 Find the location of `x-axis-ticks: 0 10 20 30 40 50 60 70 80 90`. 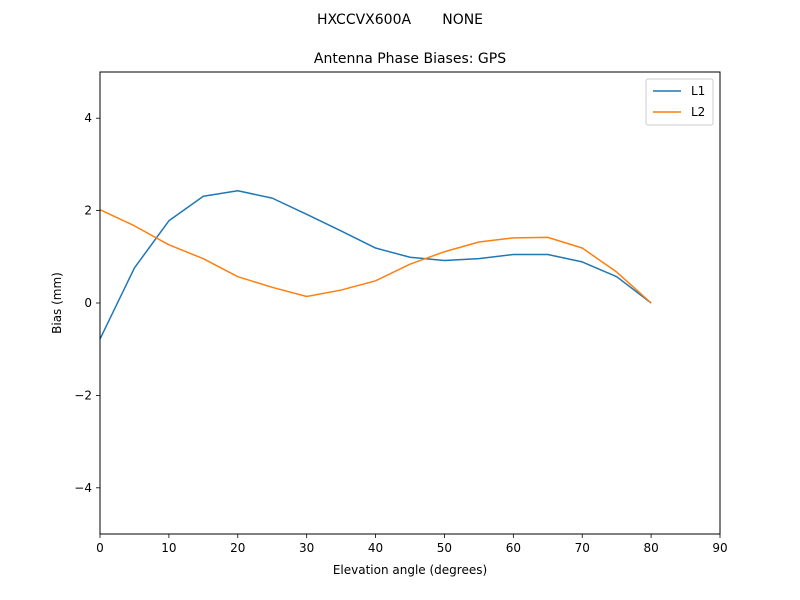

x-axis-ticks: 0 10 20 30 40 50 60 70 80 90 is located at coordinates (412, 544).